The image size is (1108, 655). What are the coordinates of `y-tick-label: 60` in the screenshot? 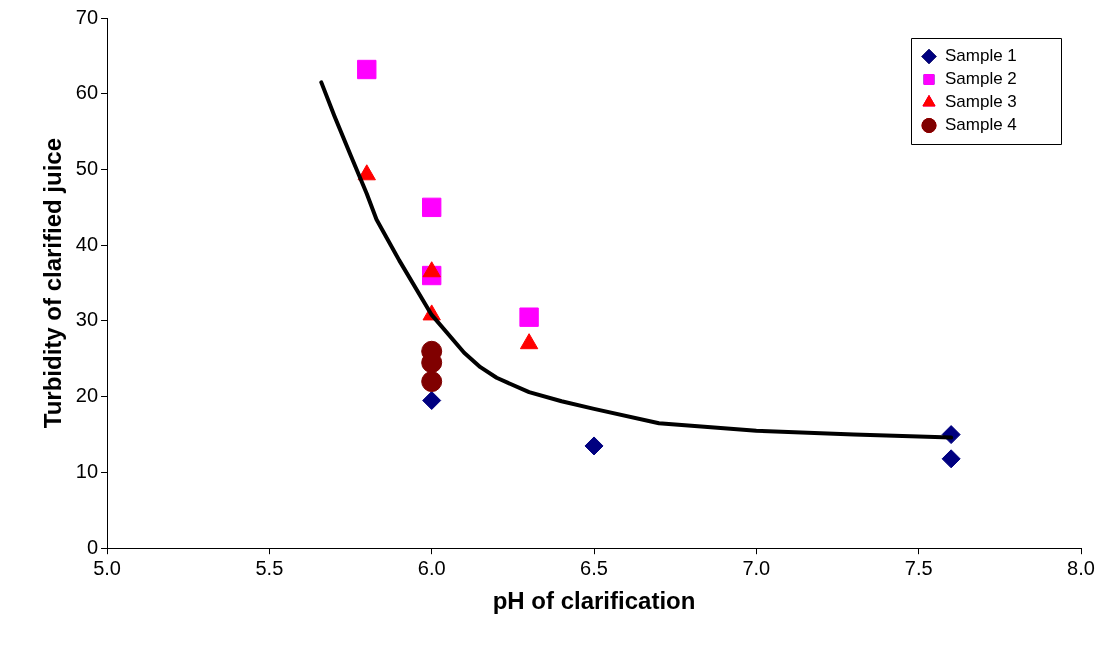 It's located at (87, 92).